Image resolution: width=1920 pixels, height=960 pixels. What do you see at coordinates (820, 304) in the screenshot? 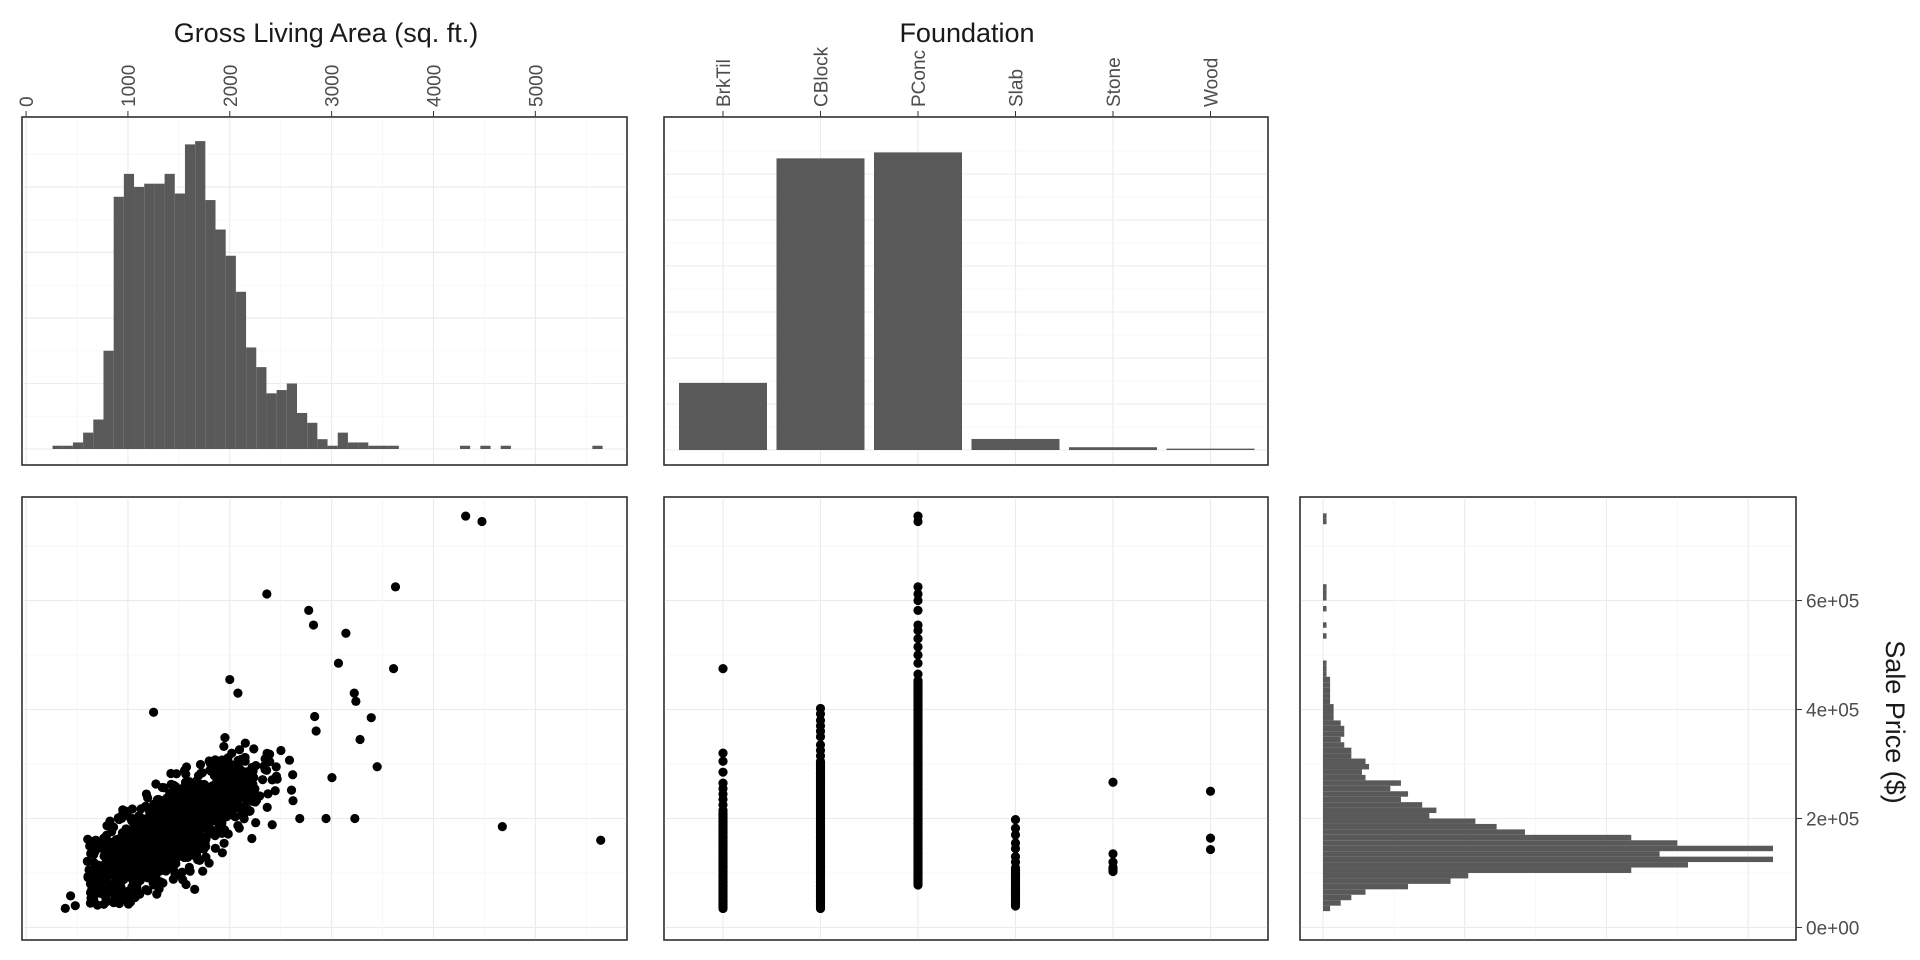
I see `foundation-bar-cblock` at bounding box center [820, 304].